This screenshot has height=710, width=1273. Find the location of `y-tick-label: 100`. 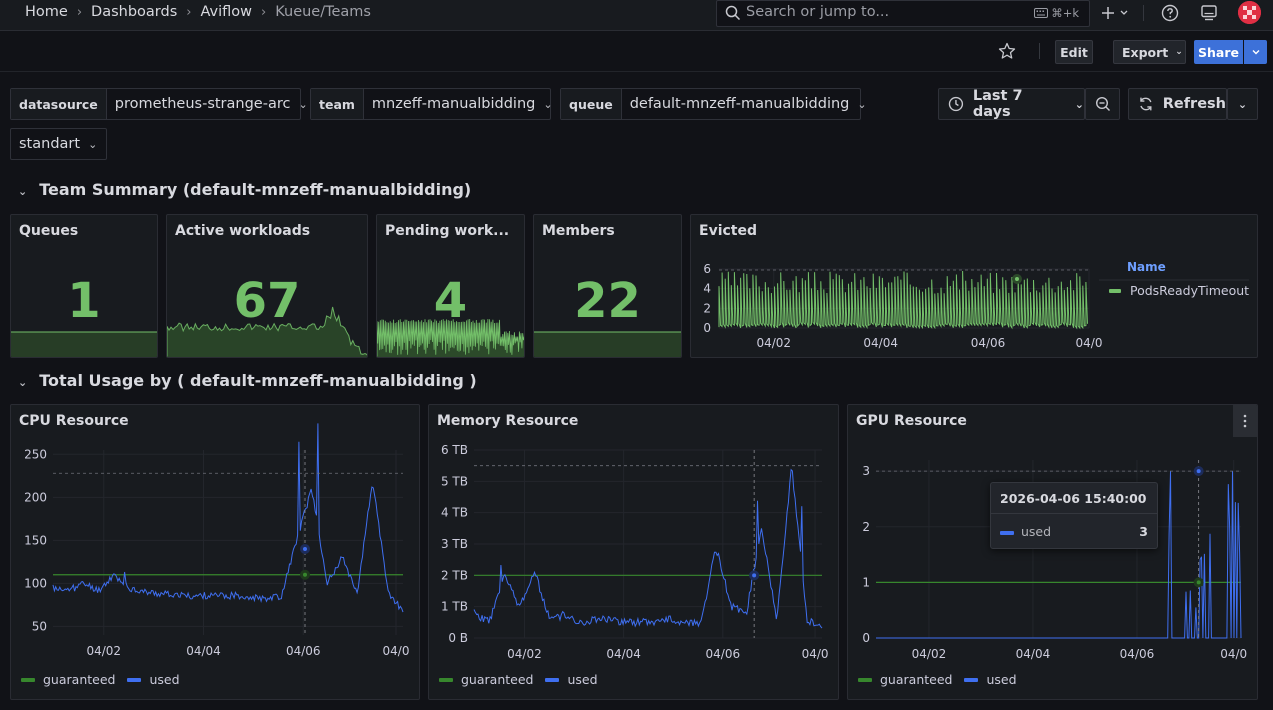

y-tick-label: 100 is located at coordinates (35, 583).